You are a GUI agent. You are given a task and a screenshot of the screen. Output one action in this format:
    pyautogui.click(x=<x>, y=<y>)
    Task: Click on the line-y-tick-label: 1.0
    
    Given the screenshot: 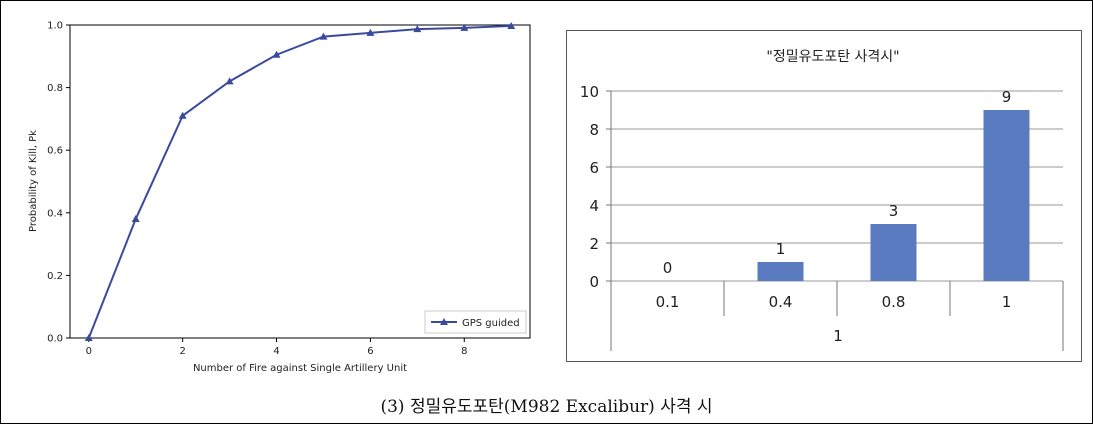 What is the action you would take?
    pyautogui.click(x=55, y=26)
    